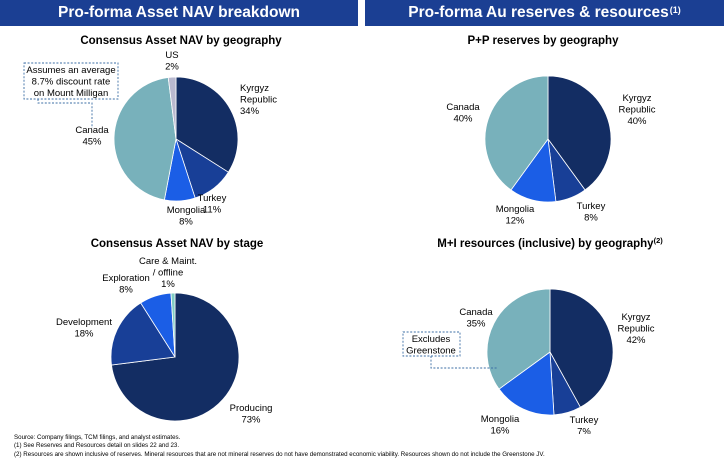 The width and height of the screenshot is (724, 460). What do you see at coordinates (526, 383) in the screenshot?
I see `pie-slice-mongolia` at bounding box center [526, 383].